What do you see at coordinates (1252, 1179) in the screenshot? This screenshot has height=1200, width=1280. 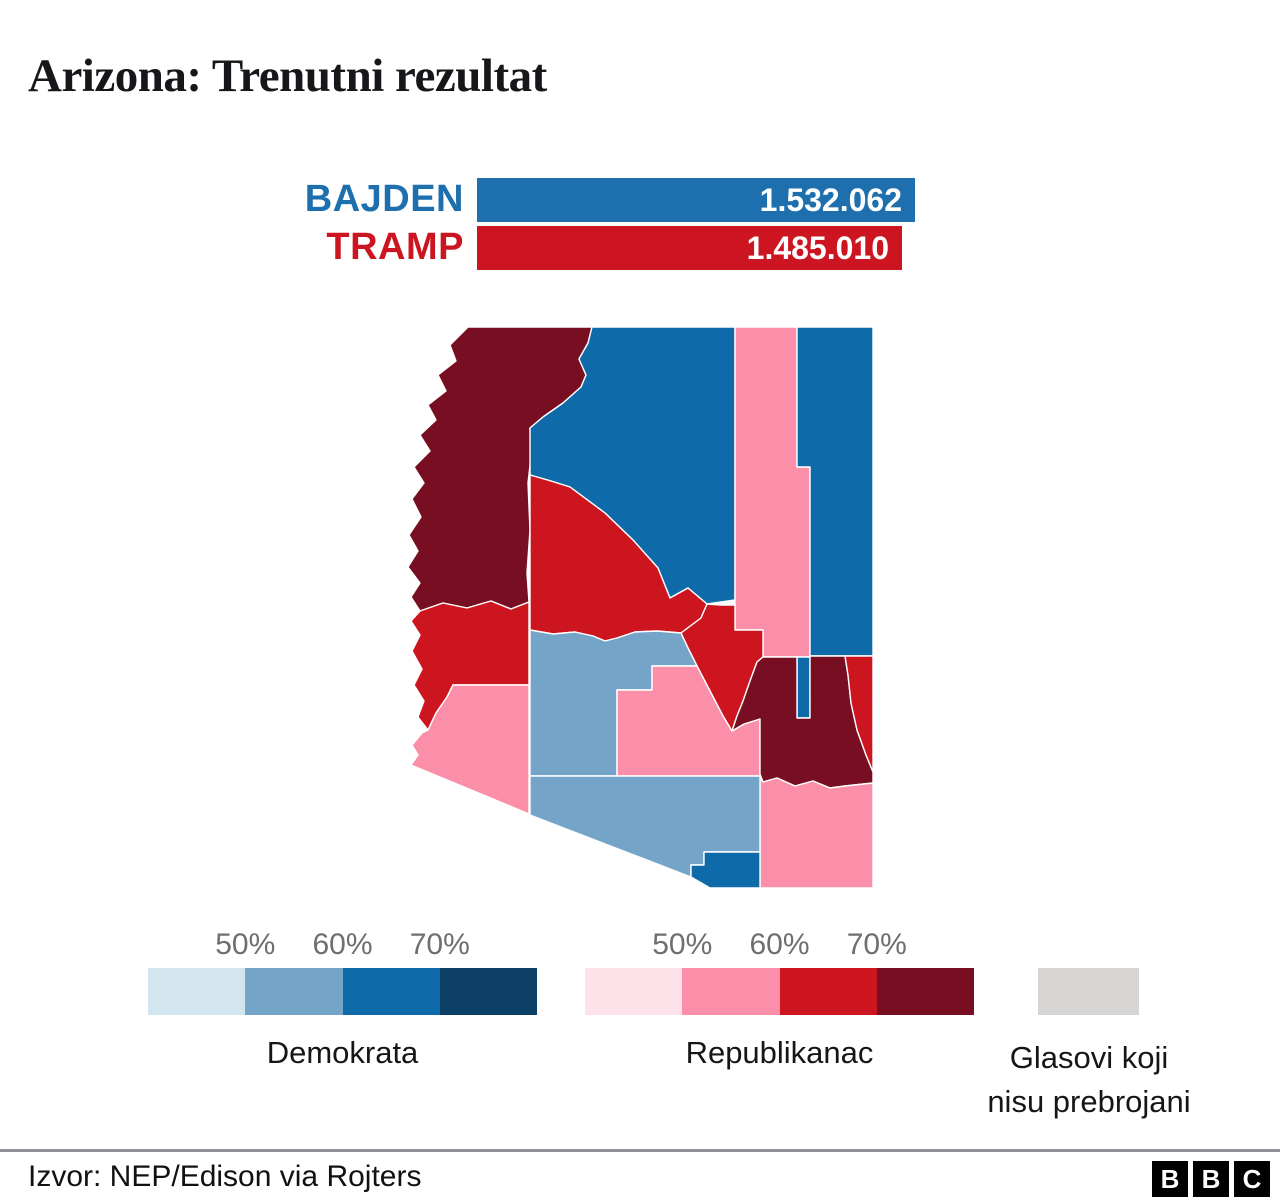 I see `bbc-logo-block: C` at bounding box center [1252, 1179].